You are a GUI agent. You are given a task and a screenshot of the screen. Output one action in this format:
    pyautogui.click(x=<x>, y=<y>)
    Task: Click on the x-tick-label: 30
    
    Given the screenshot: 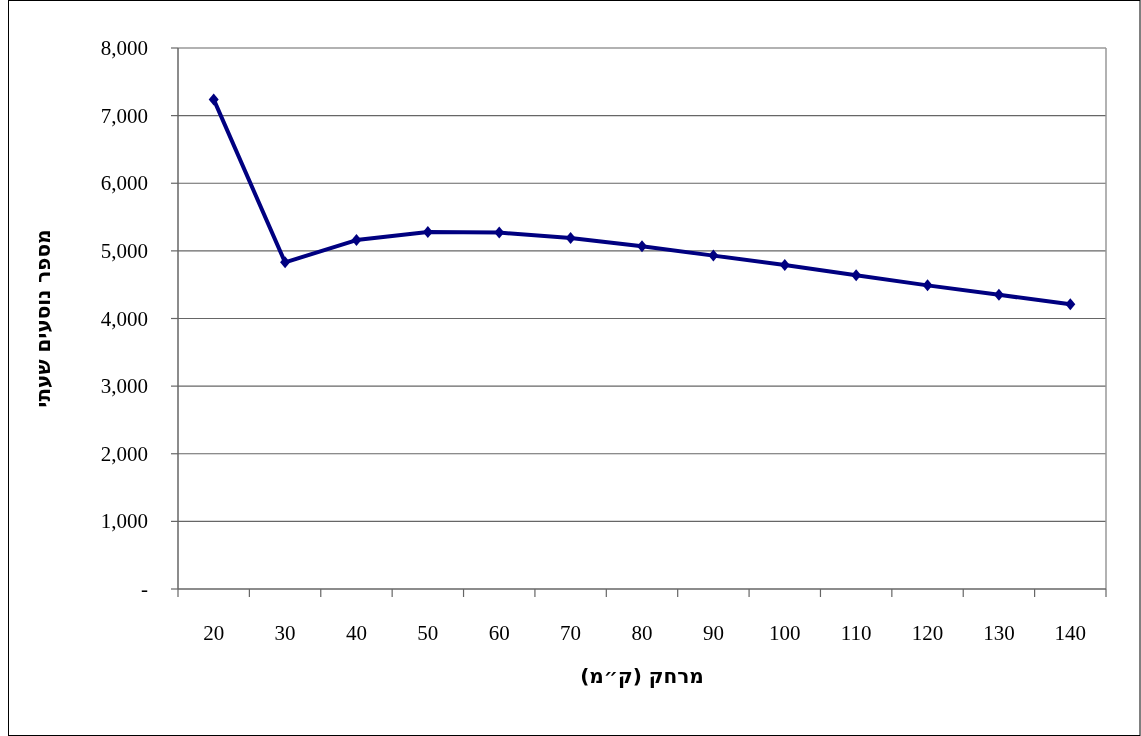 What is the action you would take?
    pyautogui.click(x=285, y=633)
    